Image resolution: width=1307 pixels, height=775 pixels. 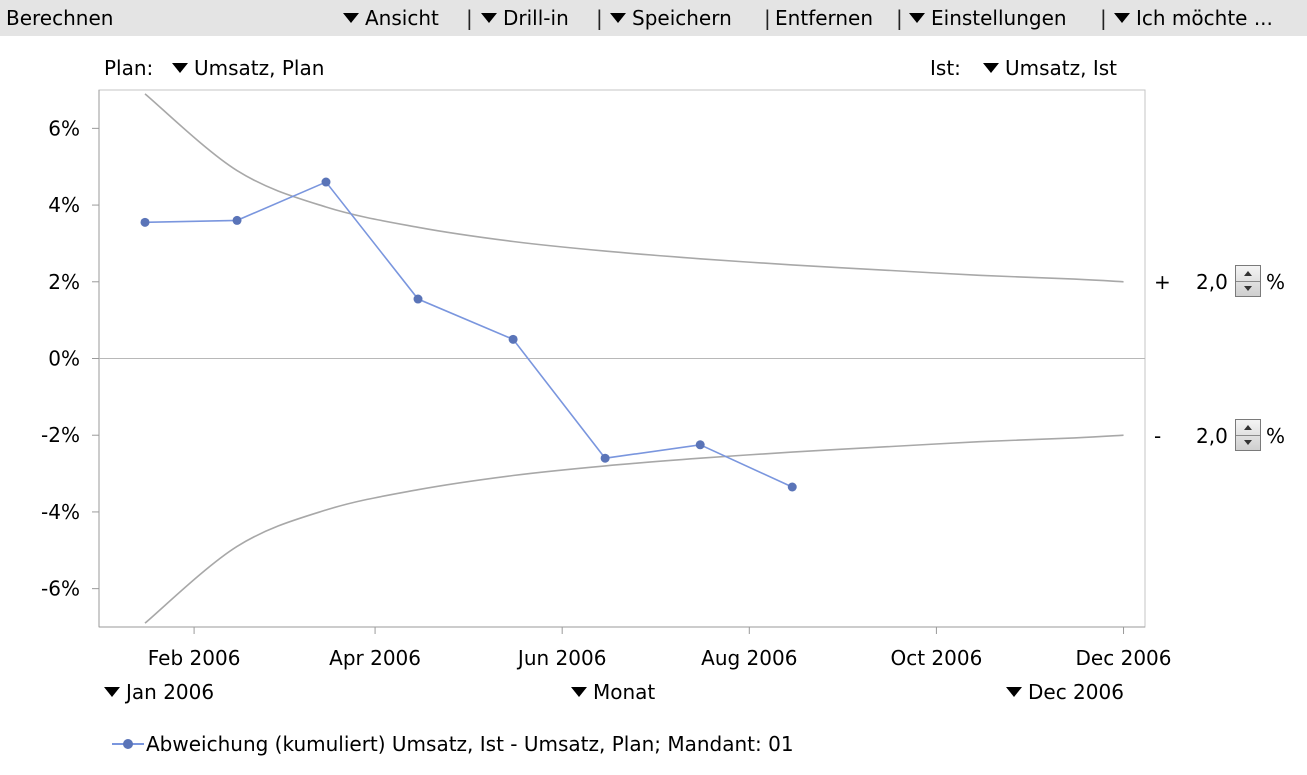 I want to click on y-tick-label: 0%, so click(x=64, y=359).